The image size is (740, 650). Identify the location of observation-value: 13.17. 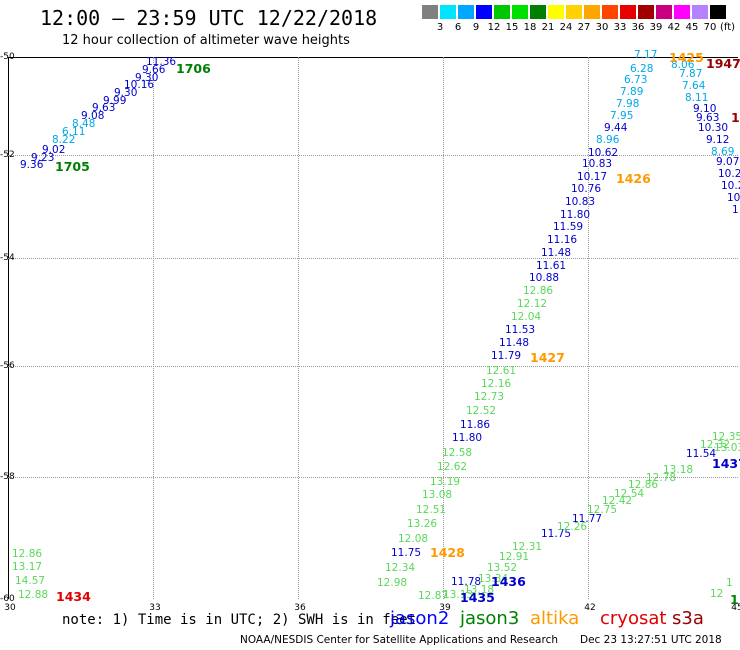
(27, 567).